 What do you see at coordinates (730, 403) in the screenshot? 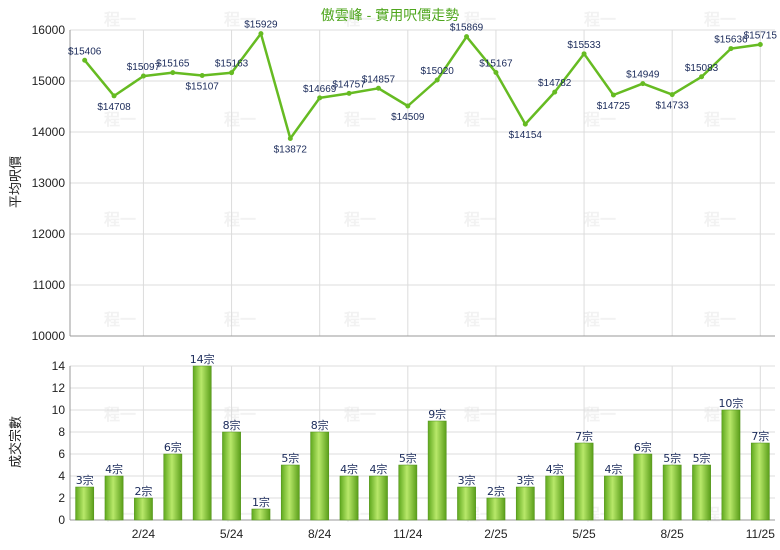
I see `volume-data-label: 10宗` at bounding box center [730, 403].